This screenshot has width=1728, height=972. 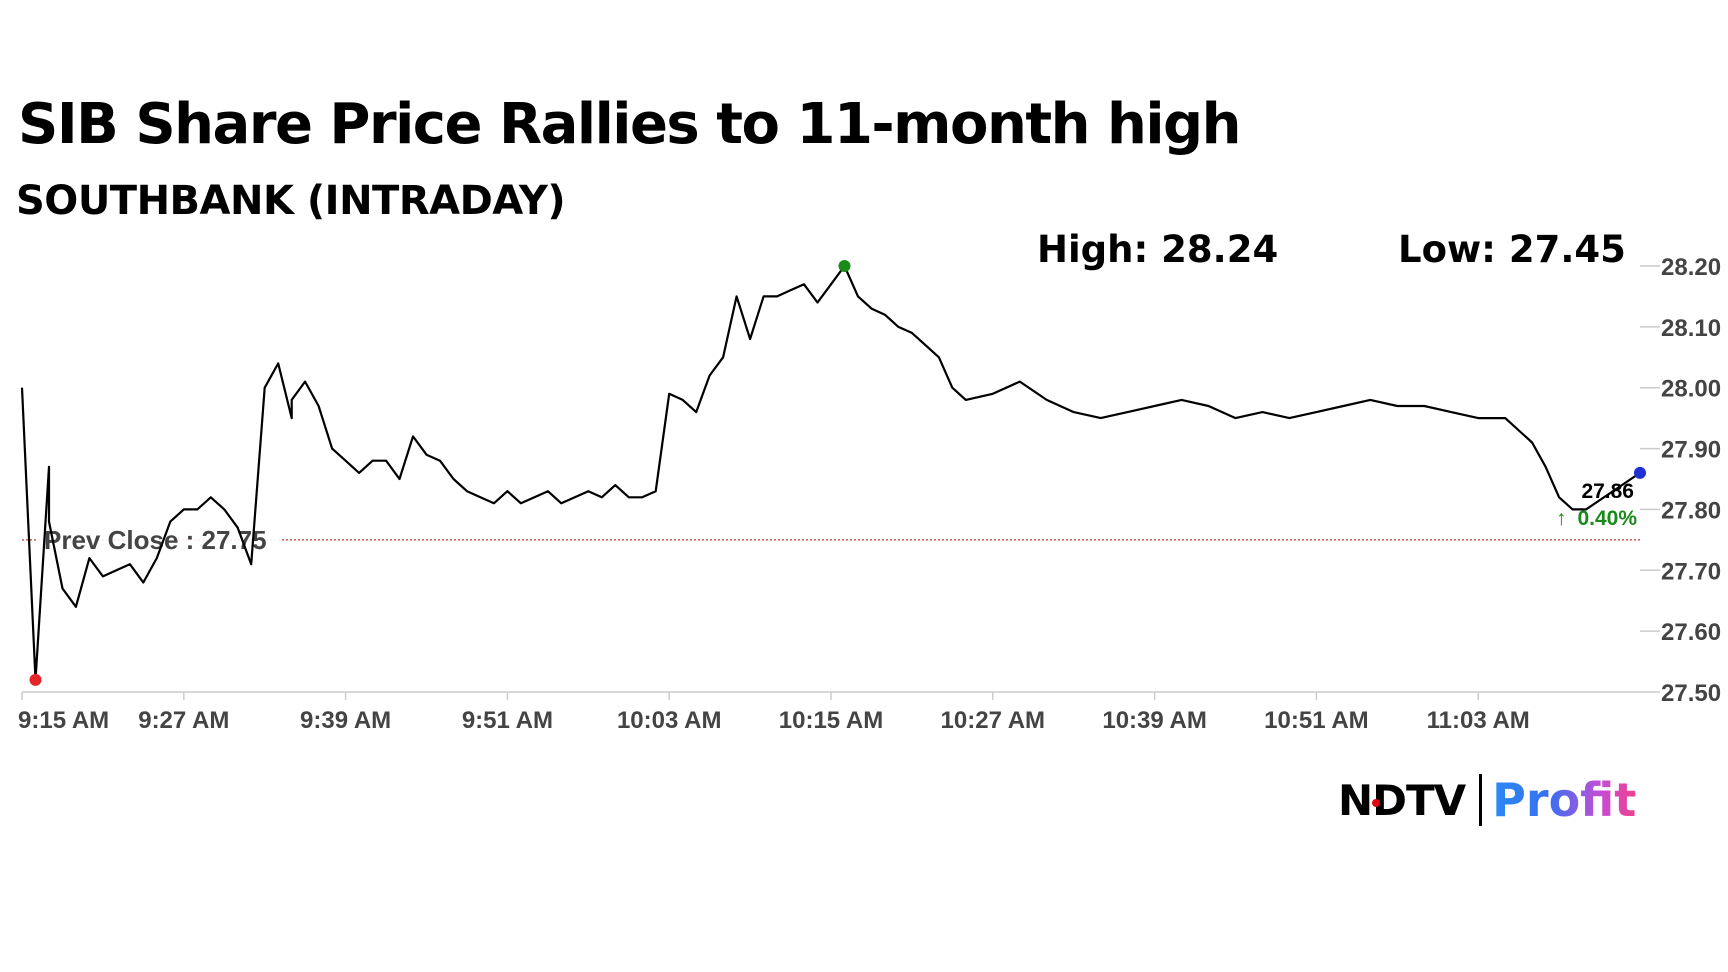 What do you see at coordinates (1640, 472) in the screenshot?
I see `last-price-marker` at bounding box center [1640, 472].